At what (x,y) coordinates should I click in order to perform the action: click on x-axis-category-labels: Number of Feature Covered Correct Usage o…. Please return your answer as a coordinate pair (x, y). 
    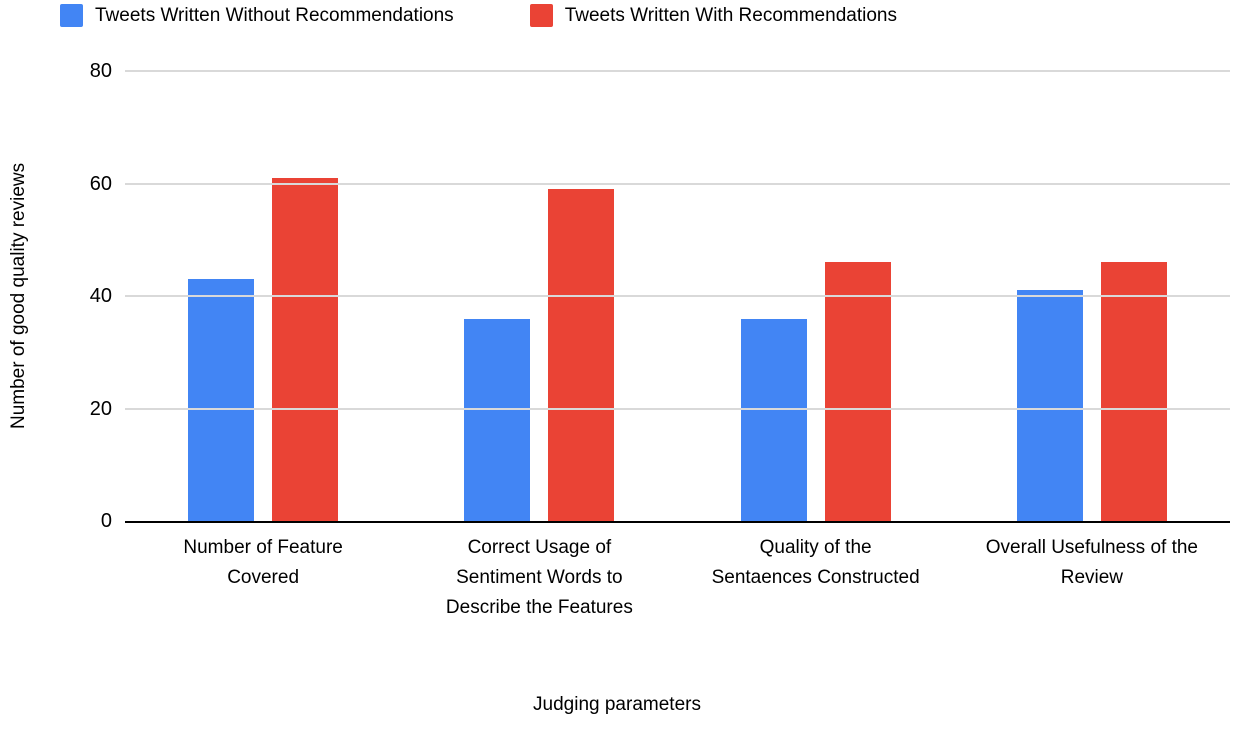
    Looking at the image, I should click on (677, 578).